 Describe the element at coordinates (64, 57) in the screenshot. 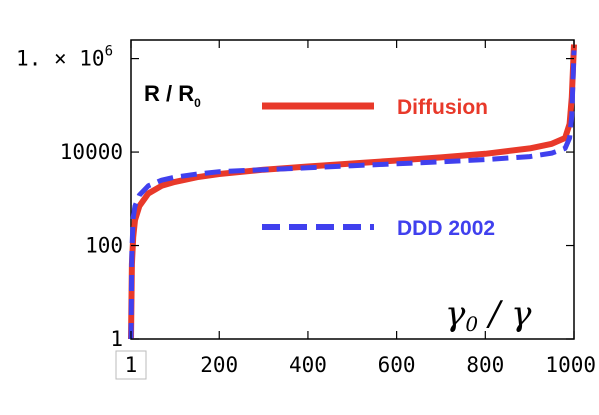

I see `y-tick-label: 1. × 106` at that location.